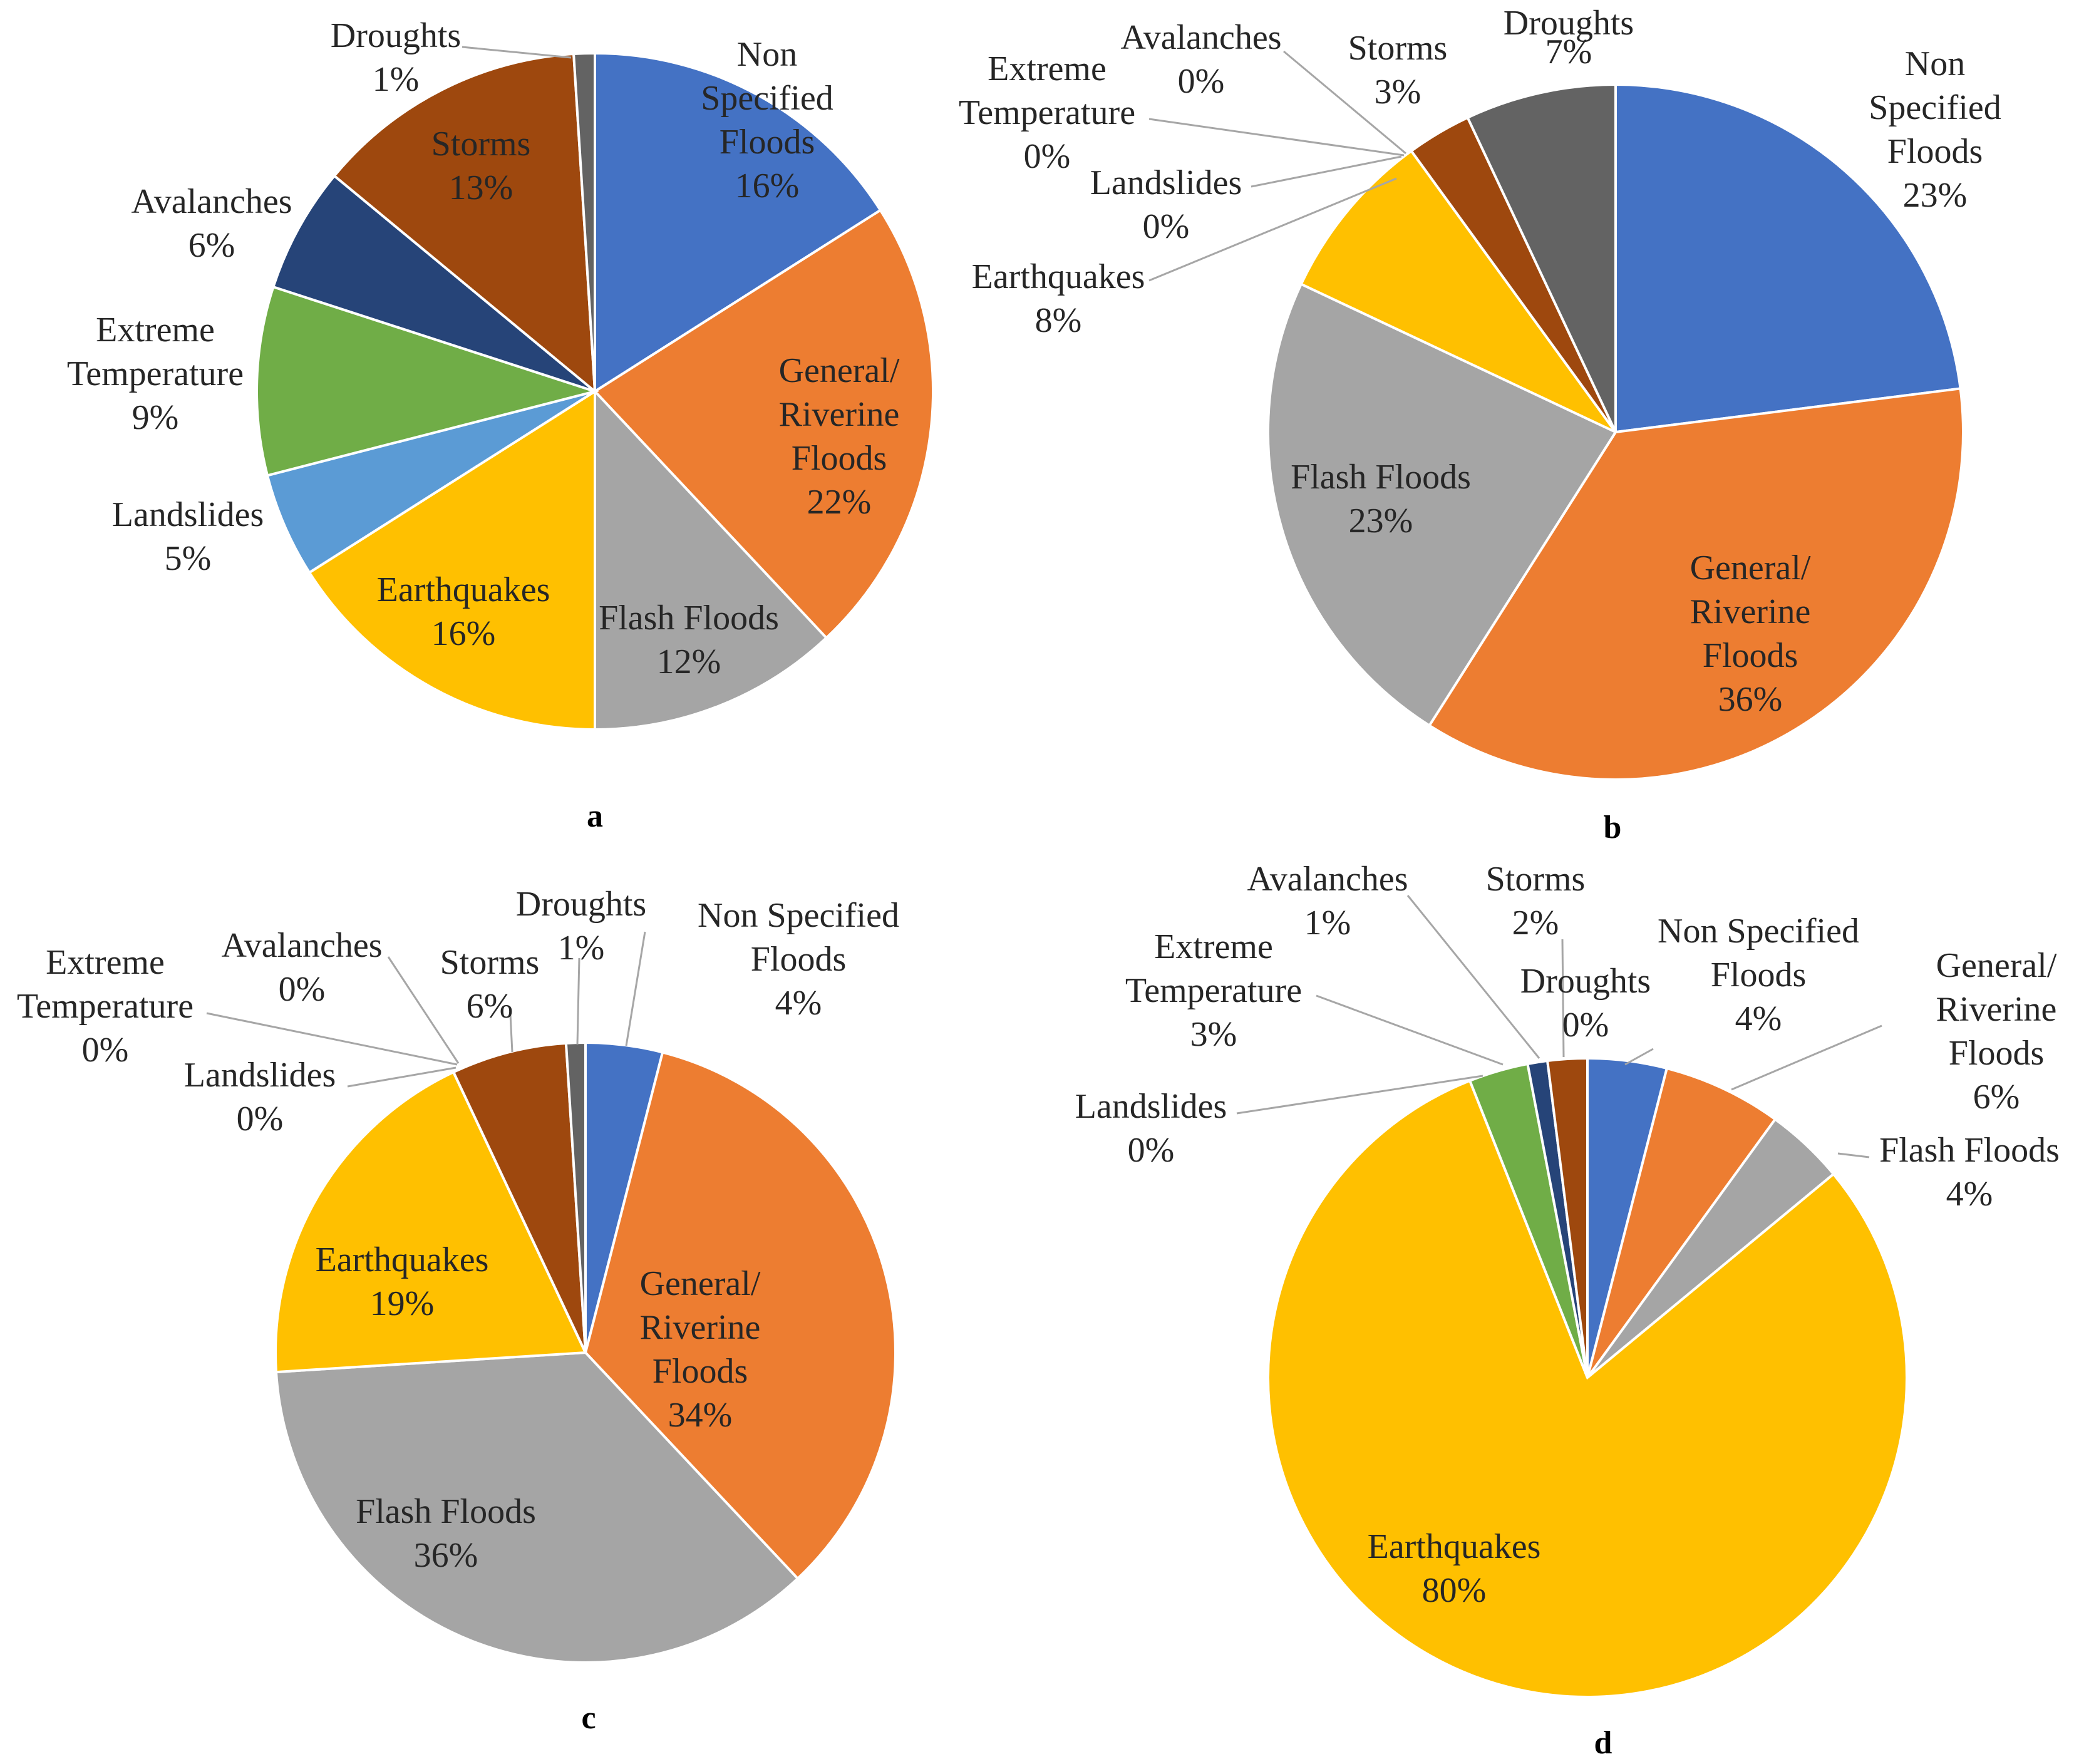 The height and width of the screenshot is (1764, 2074). Describe the element at coordinates (1345, 102) in the screenshot. I see `leader-line-b-avalanches` at that location.